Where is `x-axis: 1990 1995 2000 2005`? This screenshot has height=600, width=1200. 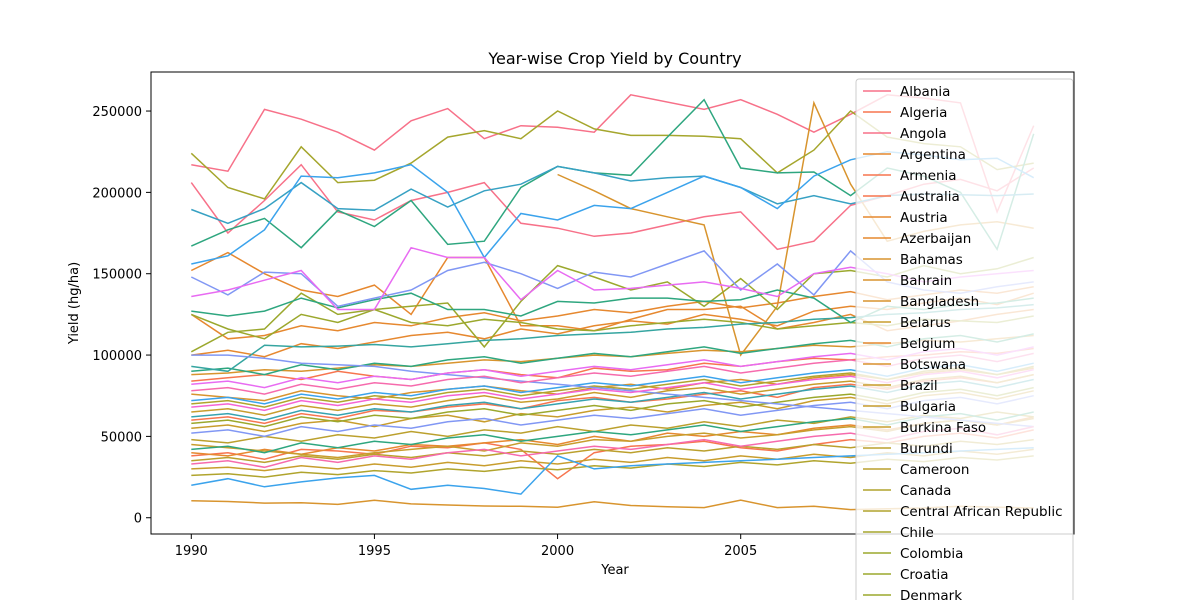
x-axis: 1990 1995 2000 2005 is located at coordinates (466, 546).